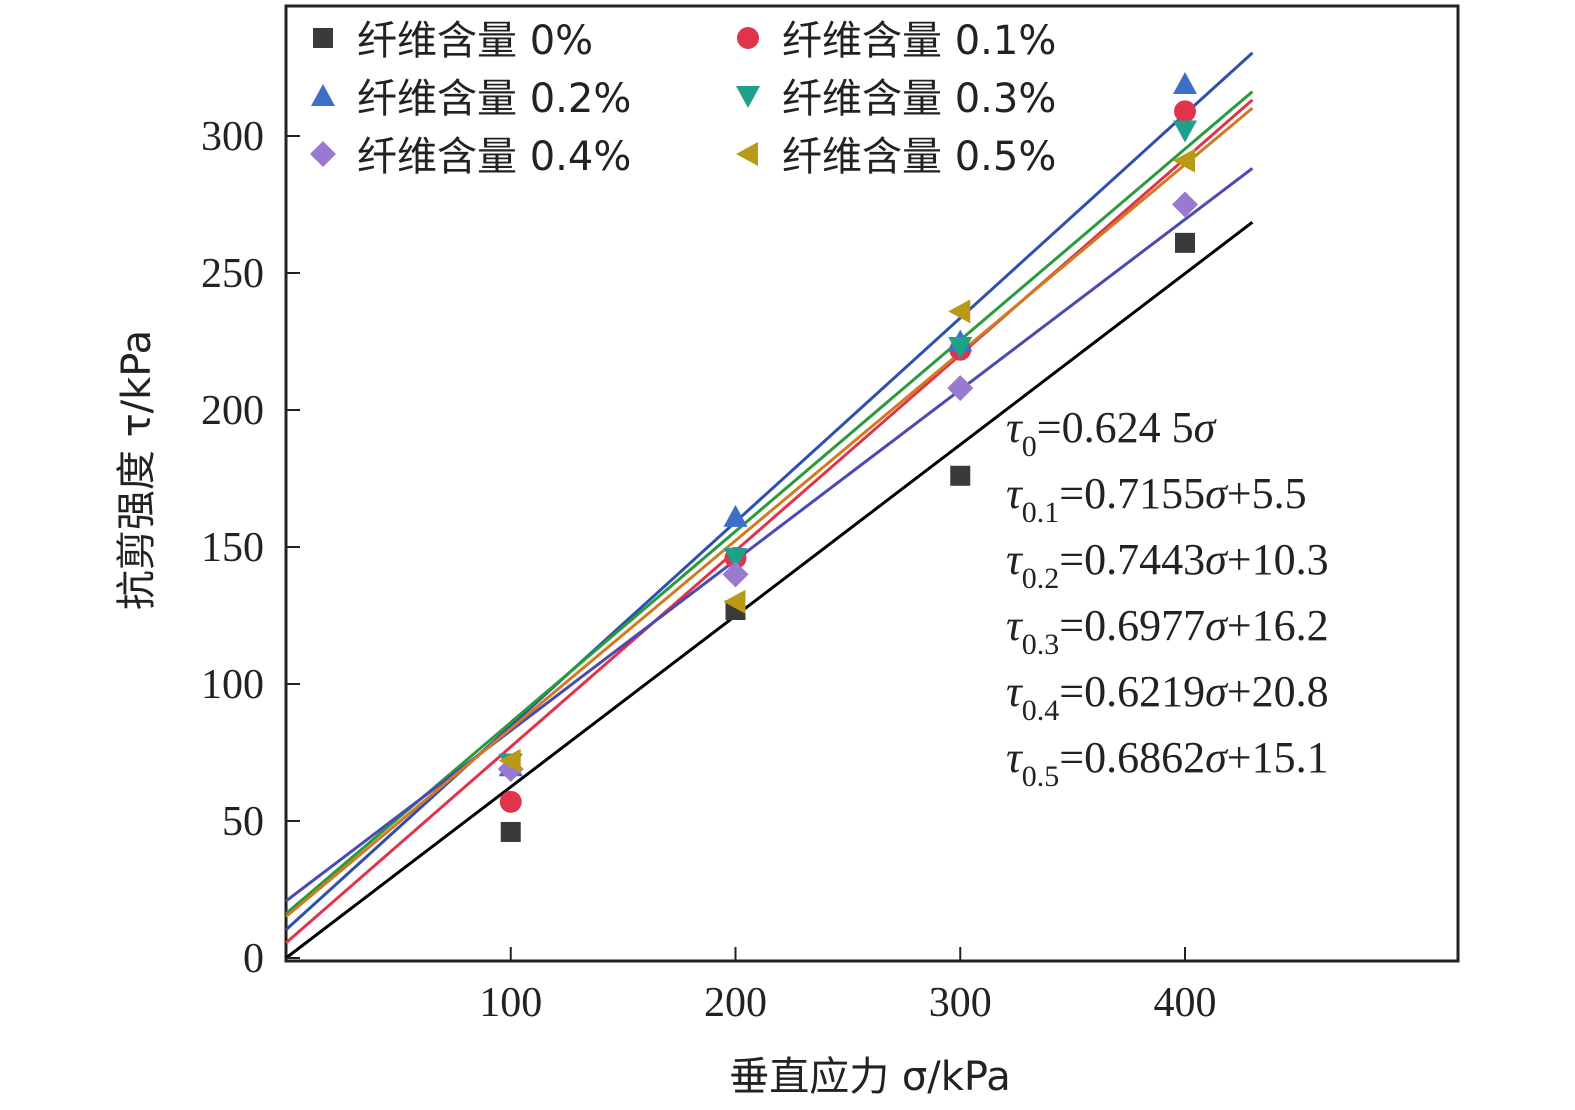  What do you see at coordinates (1112, 433) in the screenshot?
I see `fit-equation-0: τ0=0.624 5σ` at bounding box center [1112, 433].